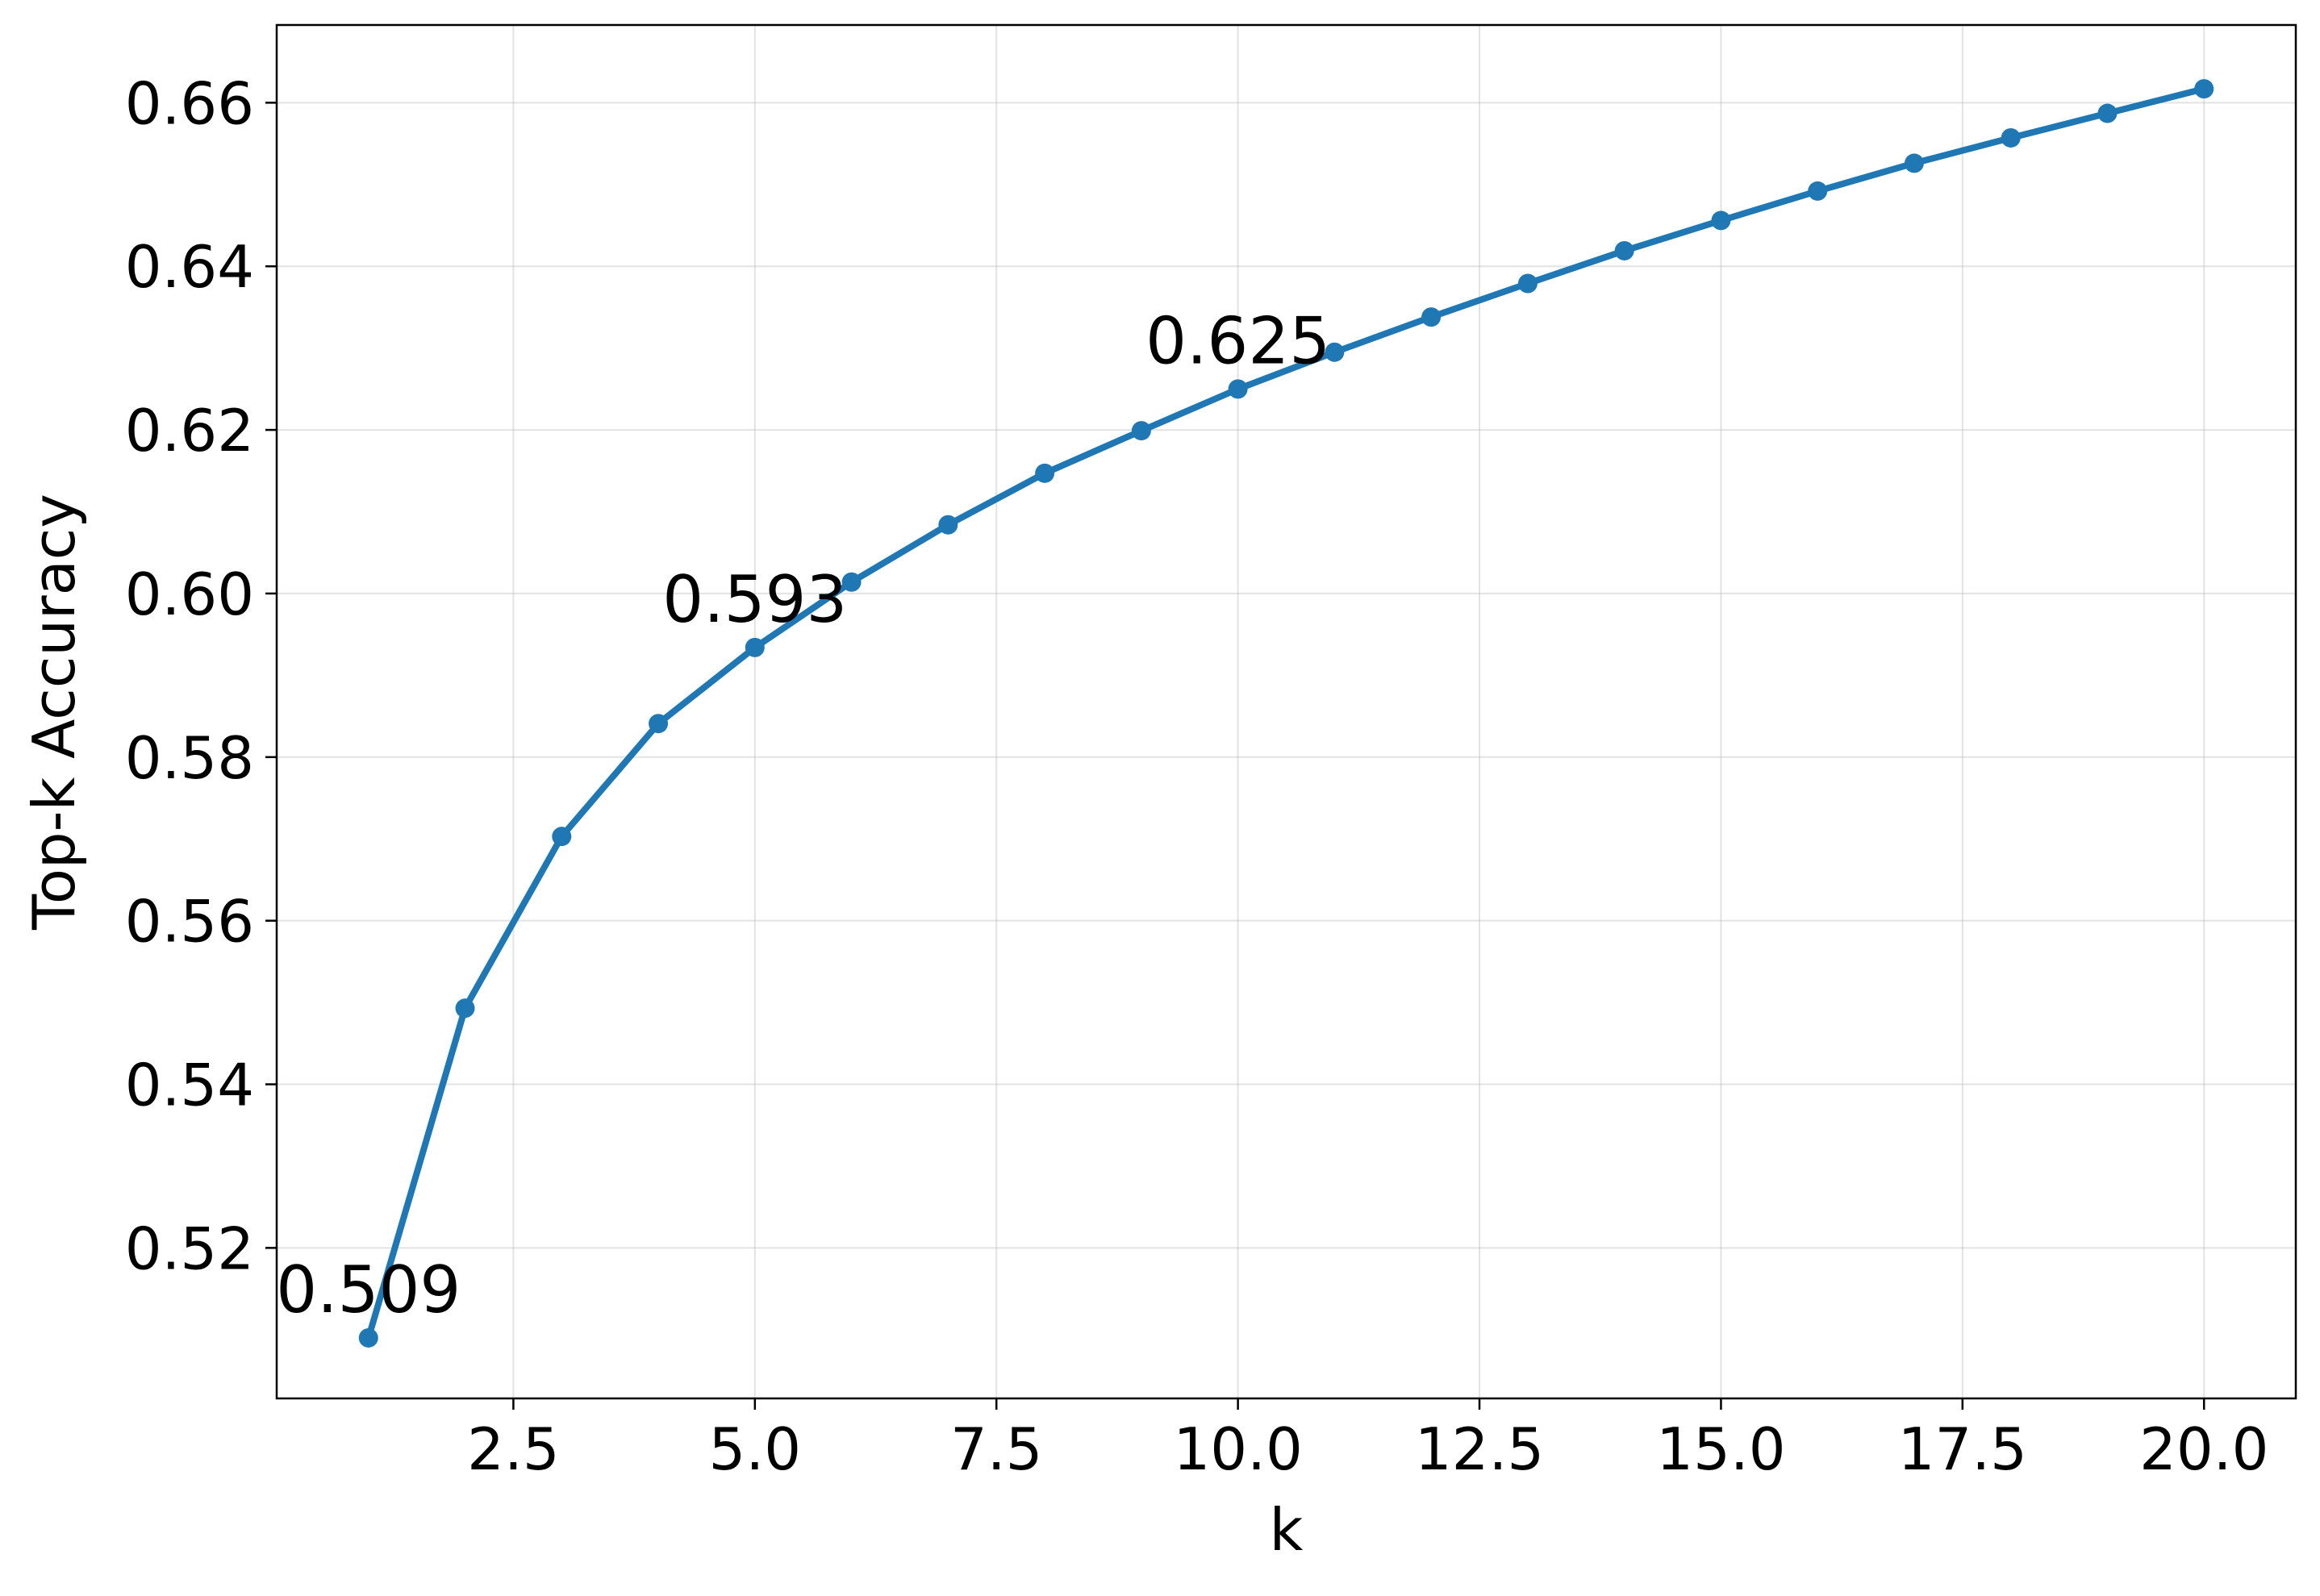 This screenshot has height=1596, width=2320. I want to click on x-tick-label: 7.5, so click(997, 1449).